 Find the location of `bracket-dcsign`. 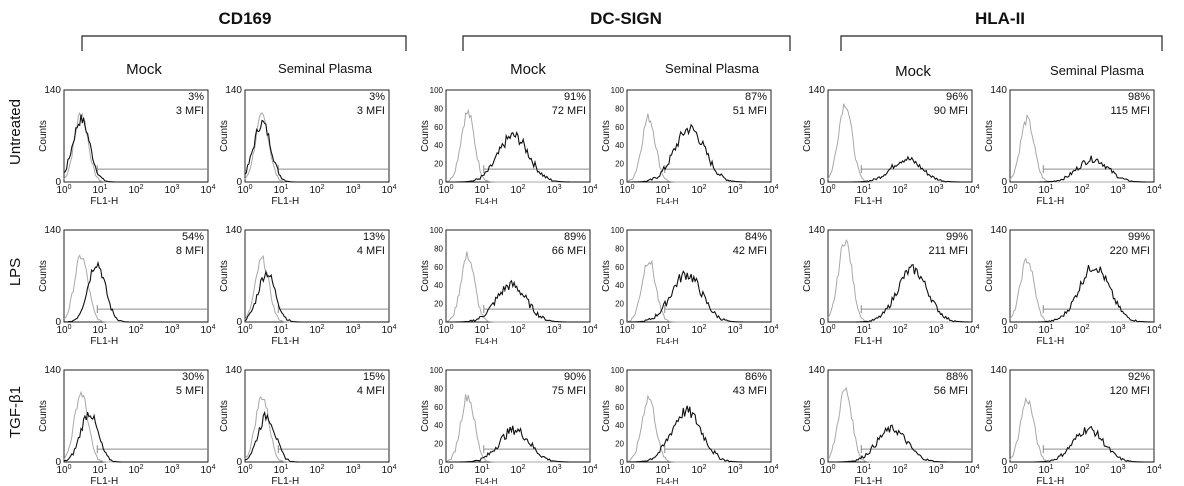

bracket-dcsign is located at coordinates (626, 43).